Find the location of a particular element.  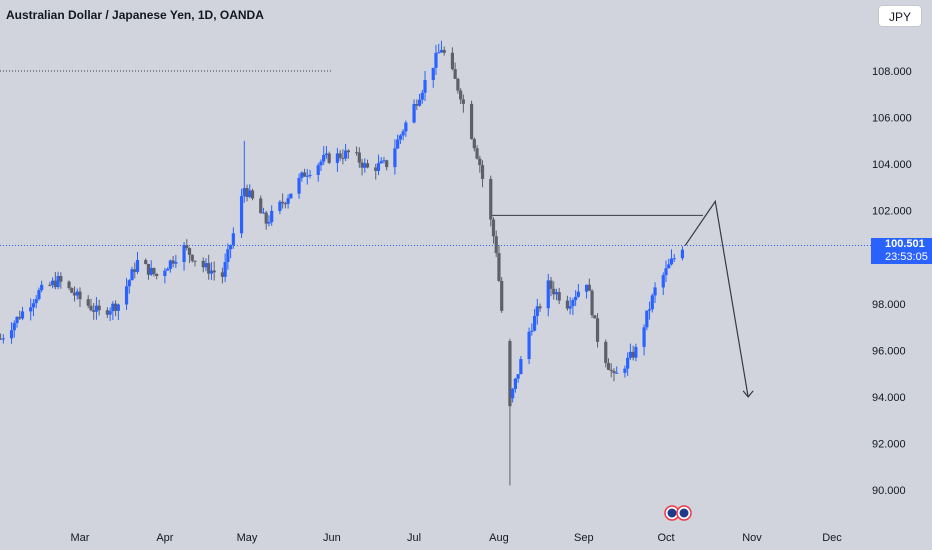

projection-drawing is located at coordinates (719, 298).